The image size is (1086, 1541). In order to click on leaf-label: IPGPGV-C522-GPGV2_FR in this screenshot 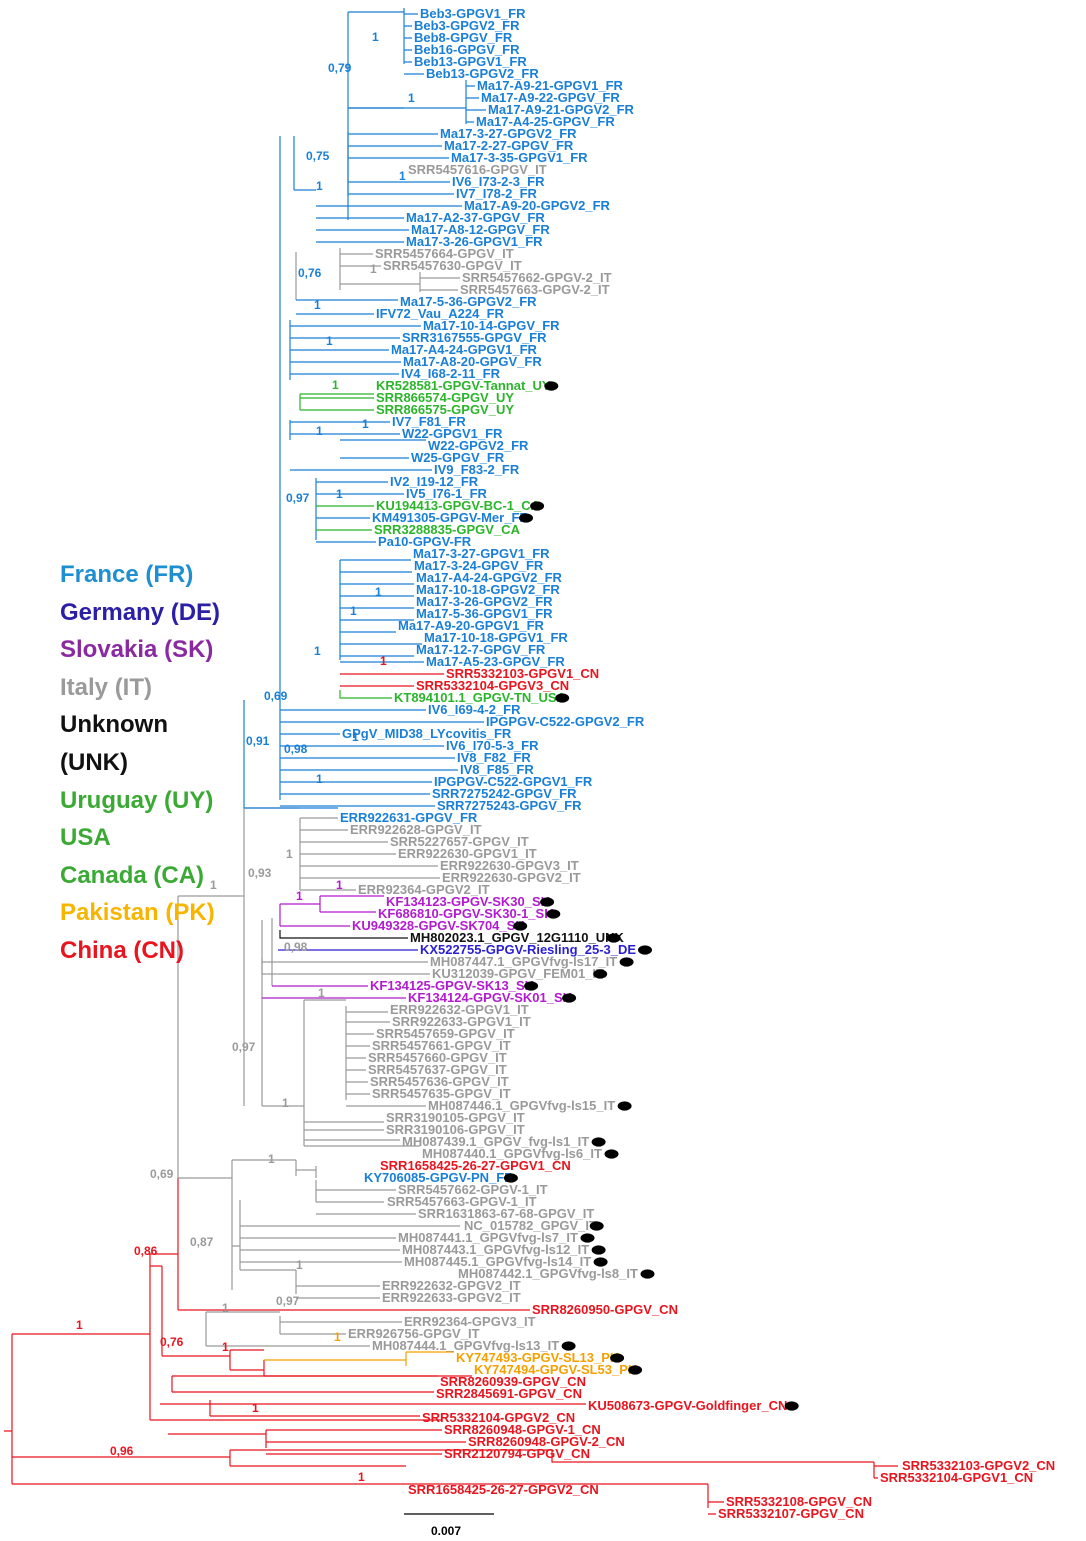, I will do `click(565, 721)`.